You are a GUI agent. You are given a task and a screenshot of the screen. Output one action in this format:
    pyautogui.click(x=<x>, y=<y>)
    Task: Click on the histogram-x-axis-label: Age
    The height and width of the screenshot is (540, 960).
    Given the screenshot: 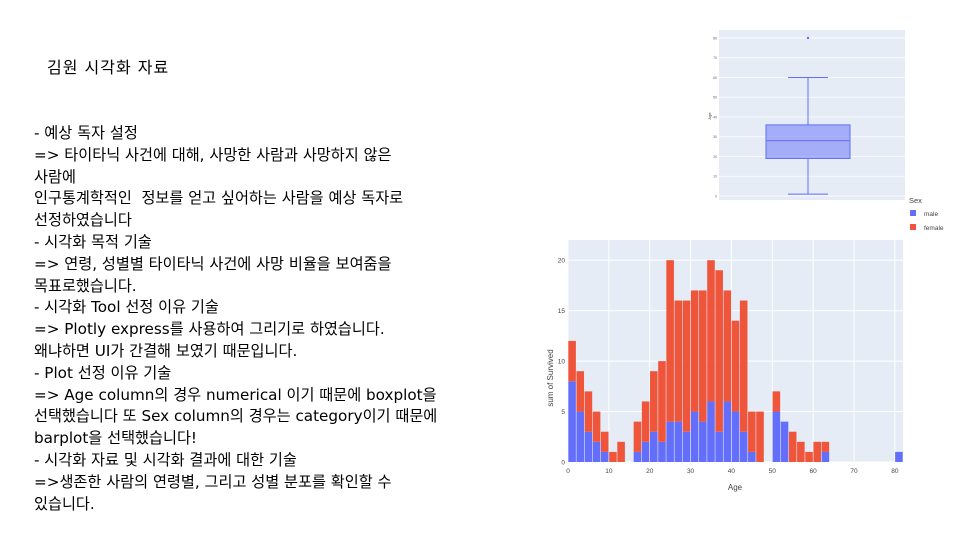 What is the action you would take?
    pyautogui.click(x=735, y=487)
    